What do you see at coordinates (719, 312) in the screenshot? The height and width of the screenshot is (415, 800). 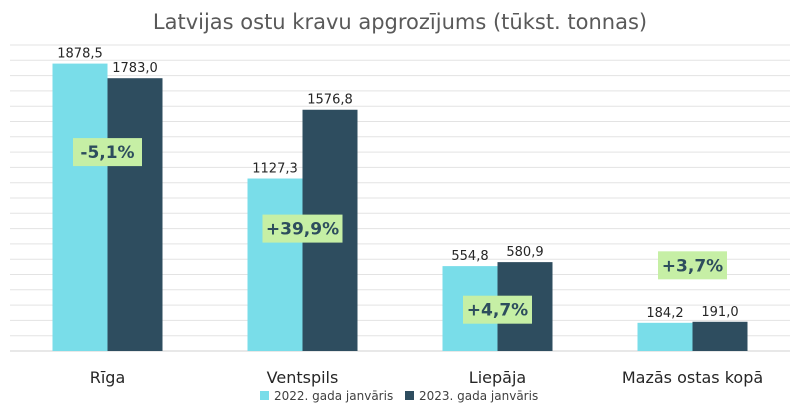 I see `value-label: 191,0` at bounding box center [719, 312].